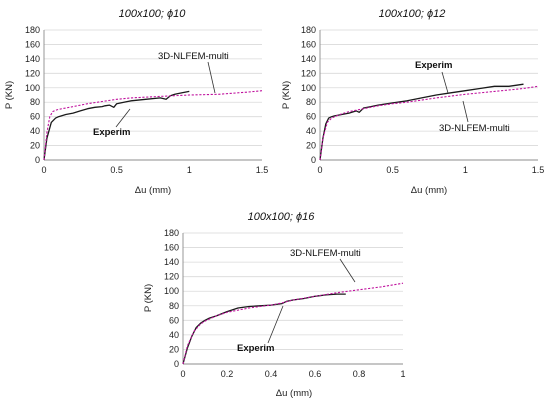  I want to click on chart-phi16-grid, so click(293, 291).